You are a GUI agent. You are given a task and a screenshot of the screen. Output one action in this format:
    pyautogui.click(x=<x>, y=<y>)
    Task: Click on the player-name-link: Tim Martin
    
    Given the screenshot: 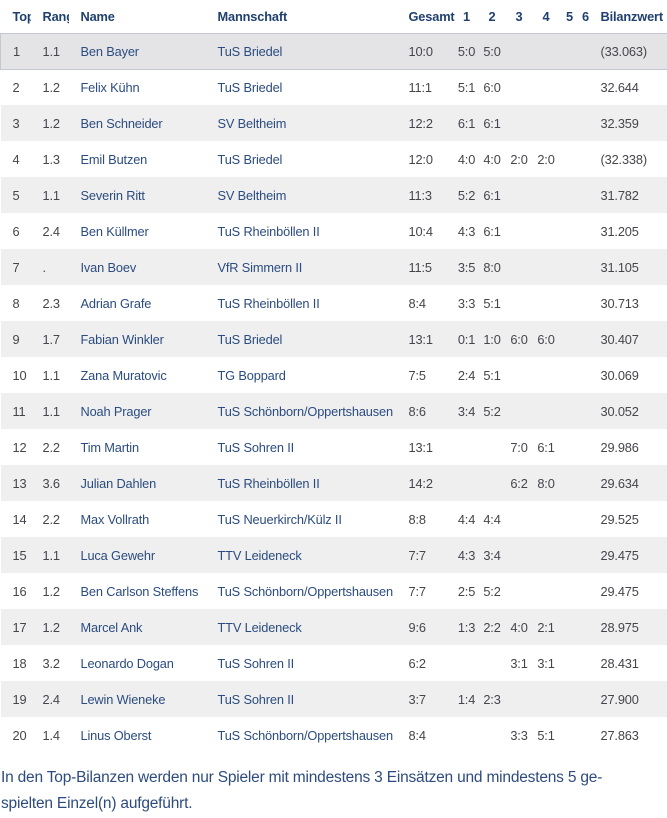 What is the action you would take?
    pyautogui.click(x=137, y=447)
    